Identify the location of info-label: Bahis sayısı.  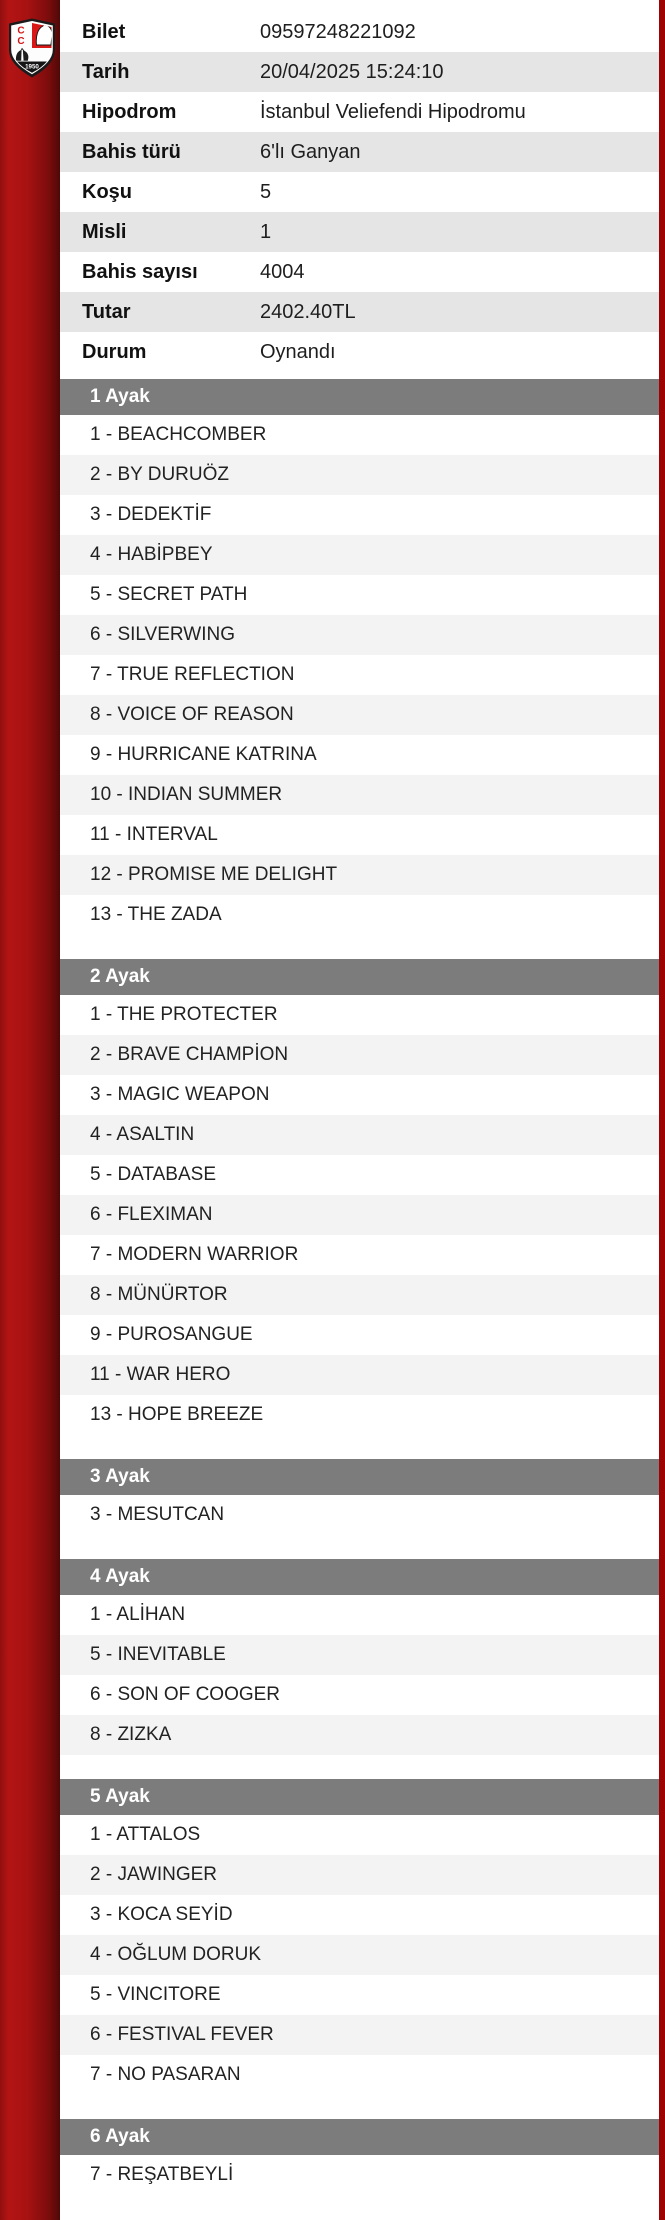
(140, 271).